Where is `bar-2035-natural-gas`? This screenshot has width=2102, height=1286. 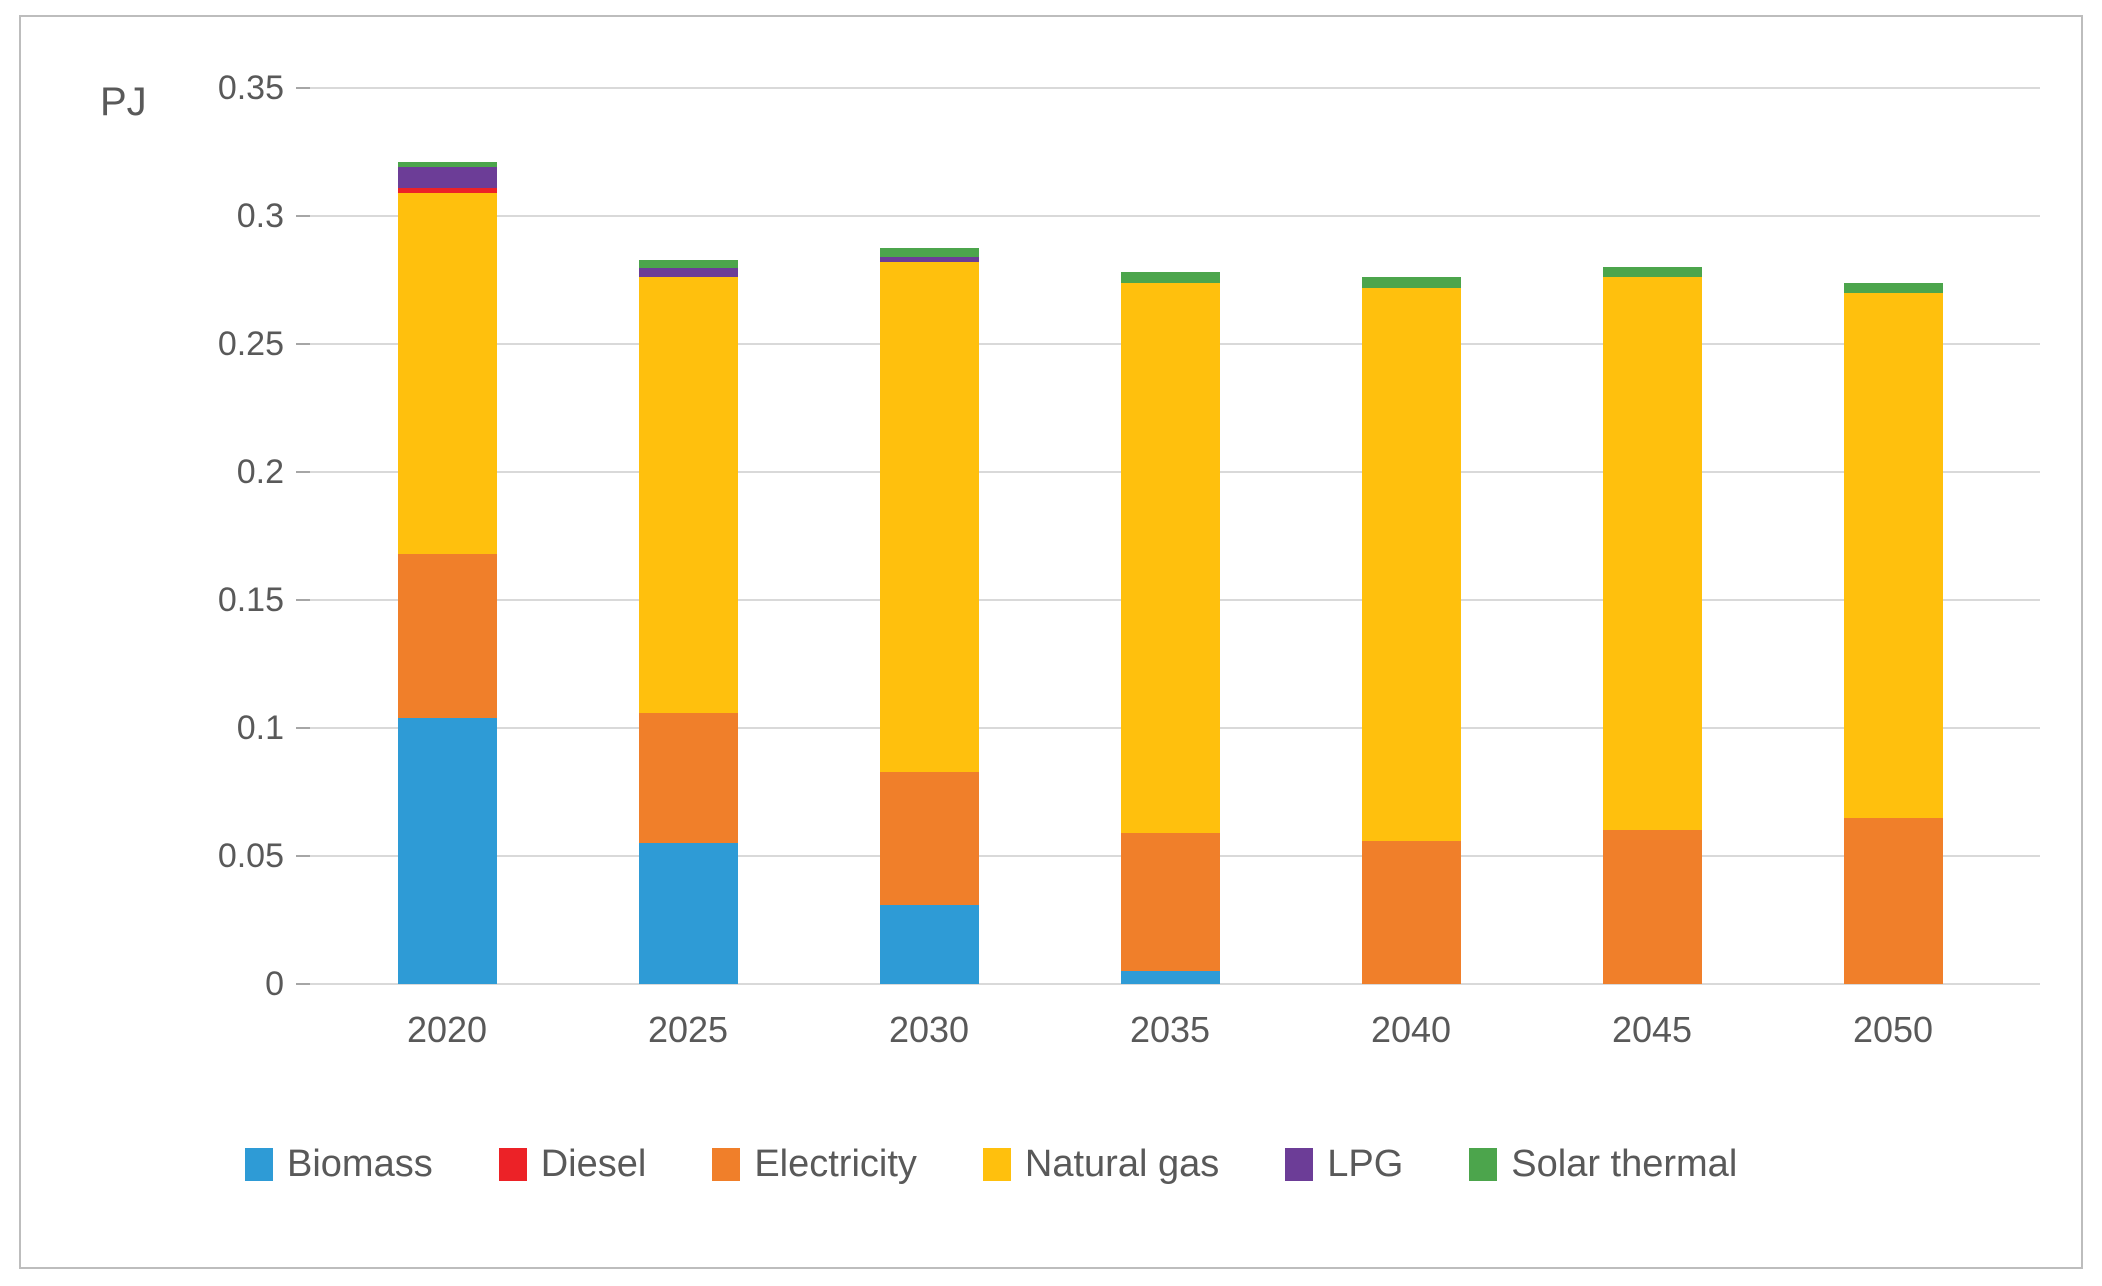 bar-2035-natural-gas is located at coordinates (1170, 558).